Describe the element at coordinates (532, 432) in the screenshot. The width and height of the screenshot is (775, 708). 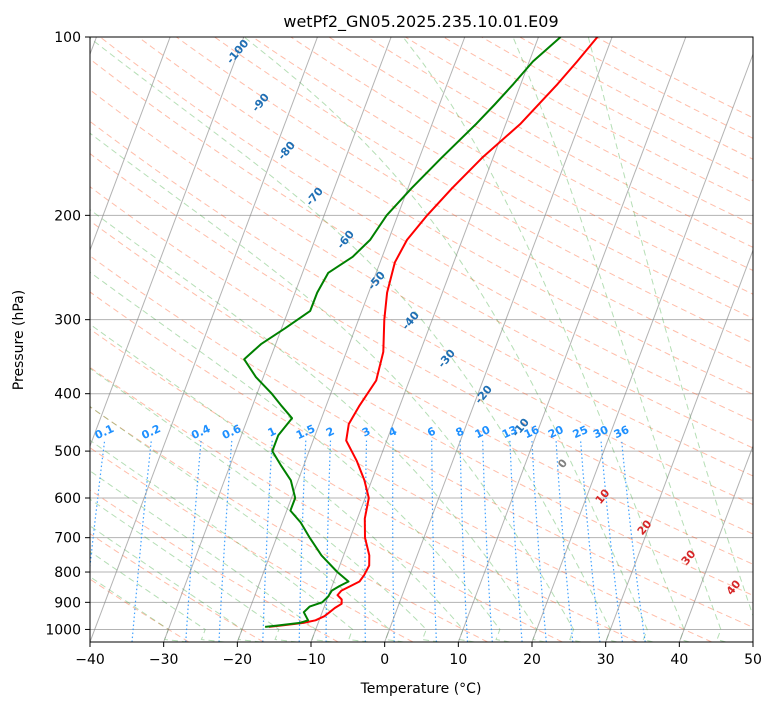
I see `mixing-ratio-label: 16` at that location.